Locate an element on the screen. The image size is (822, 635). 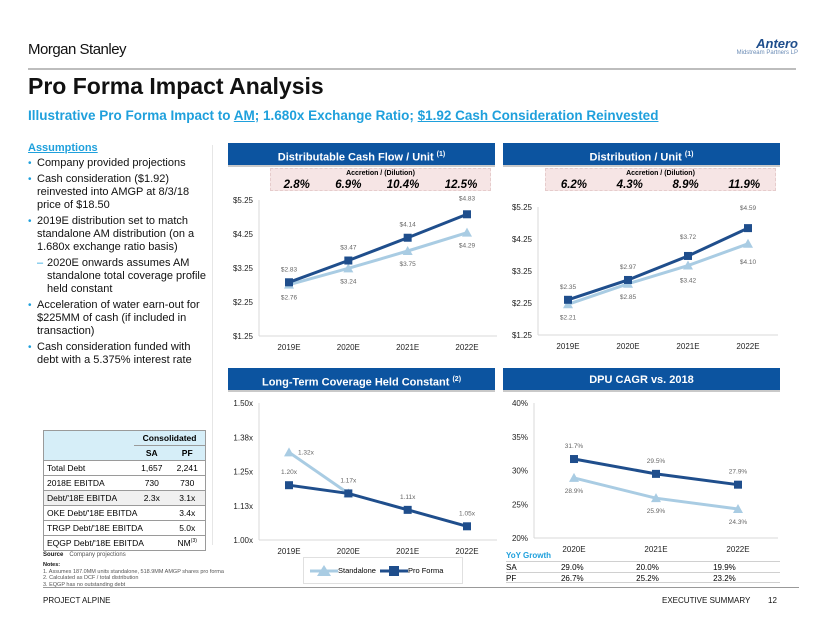
data-label: $4.29 is located at coordinates (467, 246).